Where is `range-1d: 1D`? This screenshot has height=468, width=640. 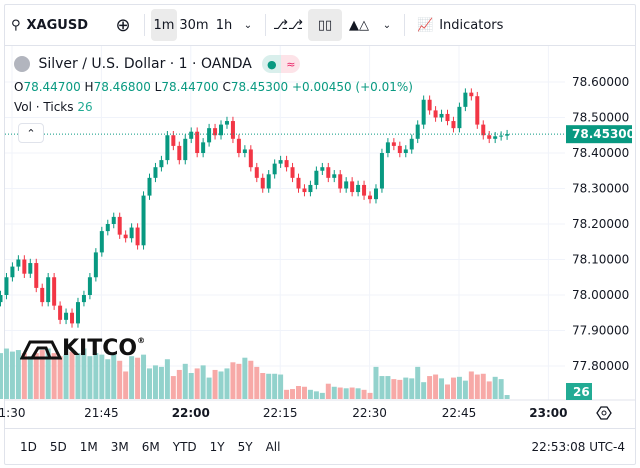 range-1d: 1D is located at coordinates (28, 446).